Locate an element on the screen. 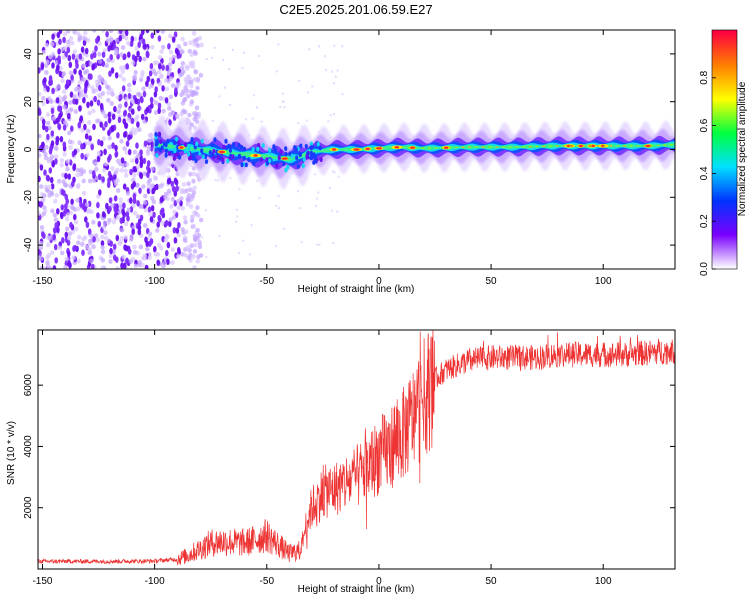 This screenshot has height=600, width=750. colorbar-tick-label: 0.8 is located at coordinates (704, 77).